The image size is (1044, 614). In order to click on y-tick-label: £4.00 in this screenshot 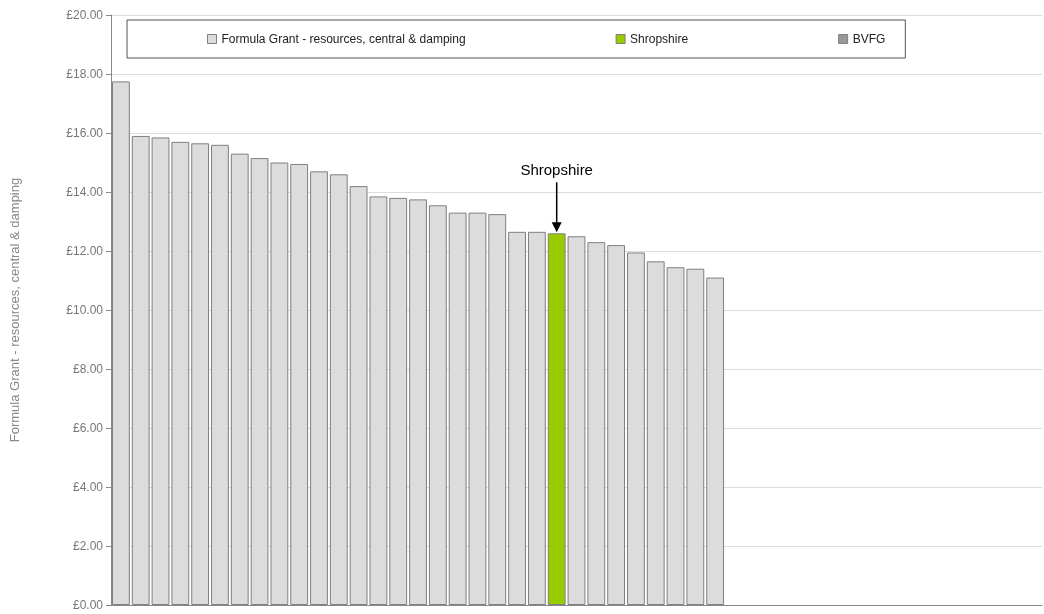, I will do `click(88, 487)`.